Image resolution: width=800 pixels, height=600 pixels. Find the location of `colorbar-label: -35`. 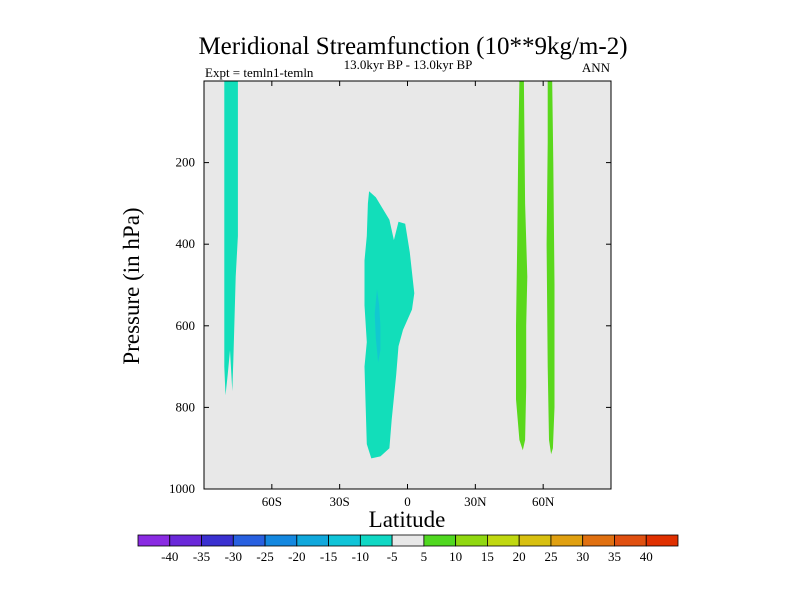

colorbar-label: -35 is located at coordinates (201, 556).